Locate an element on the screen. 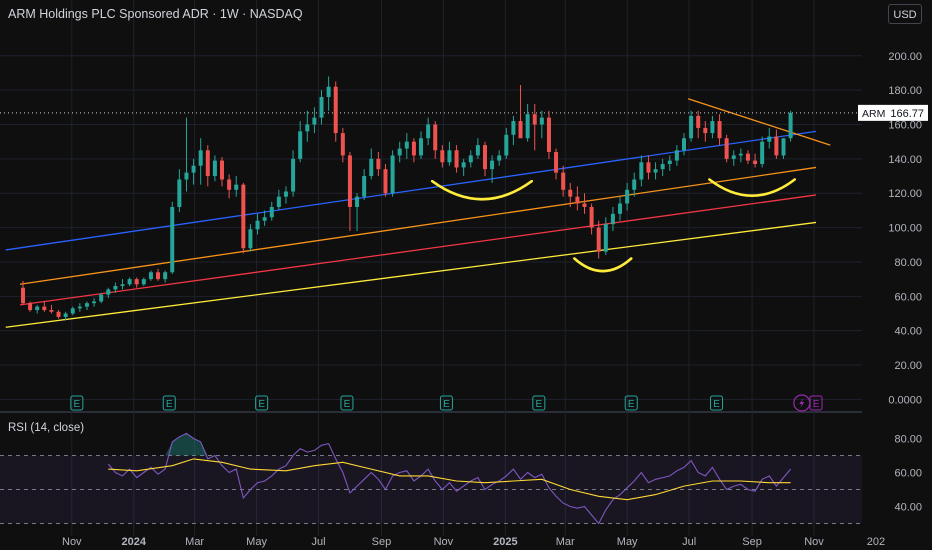 This screenshot has height=550, width=932. price-tick-label: 80.00 is located at coordinates (908, 263).